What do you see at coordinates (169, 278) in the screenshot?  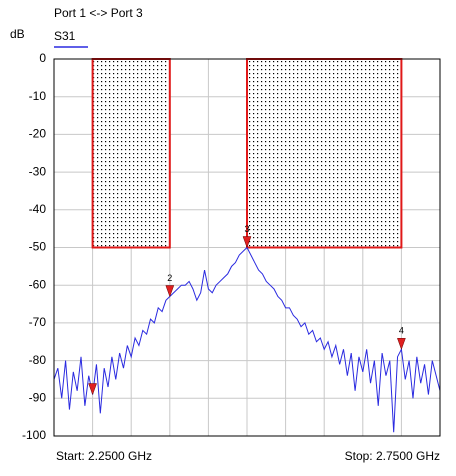 I see `marker-label: 2` at bounding box center [169, 278].